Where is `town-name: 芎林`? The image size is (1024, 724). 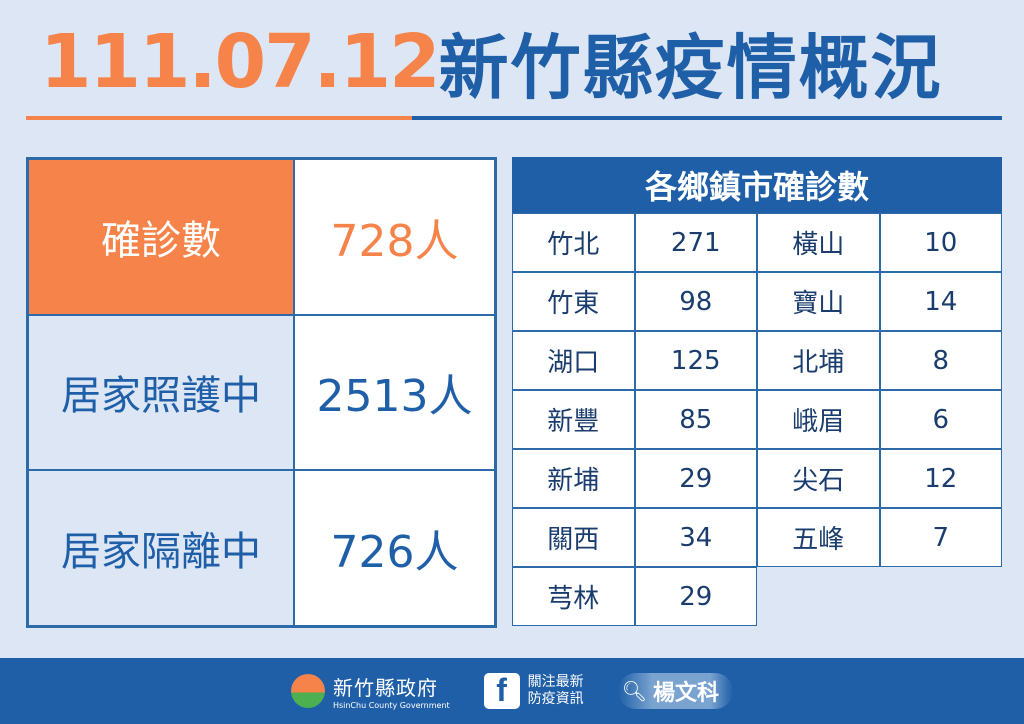
town-name: 芎林 is located at coordinates (573, 596).